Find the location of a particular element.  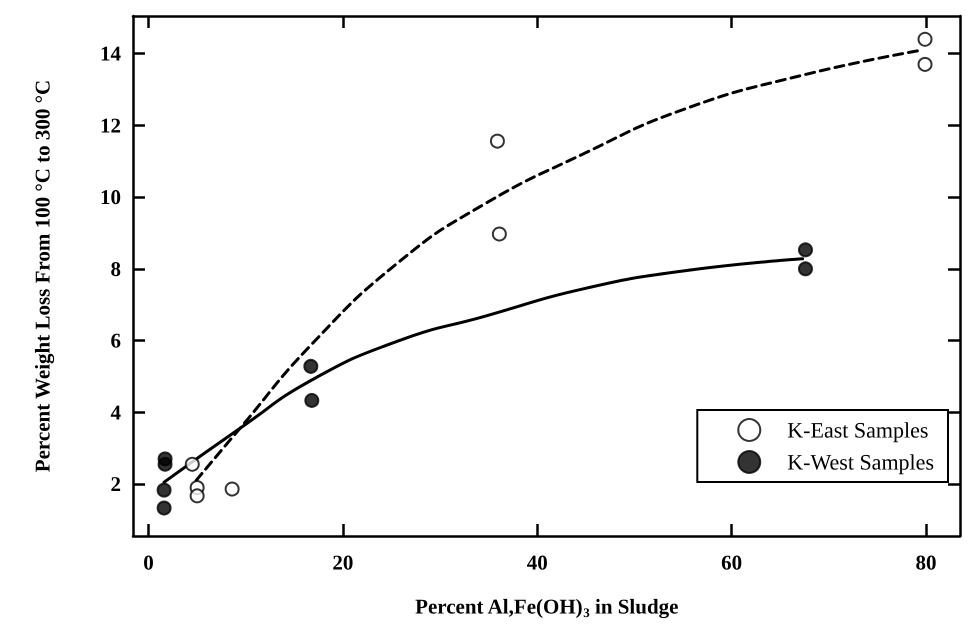

legend-label: K-East Samples is located at coordinates (857, 430).